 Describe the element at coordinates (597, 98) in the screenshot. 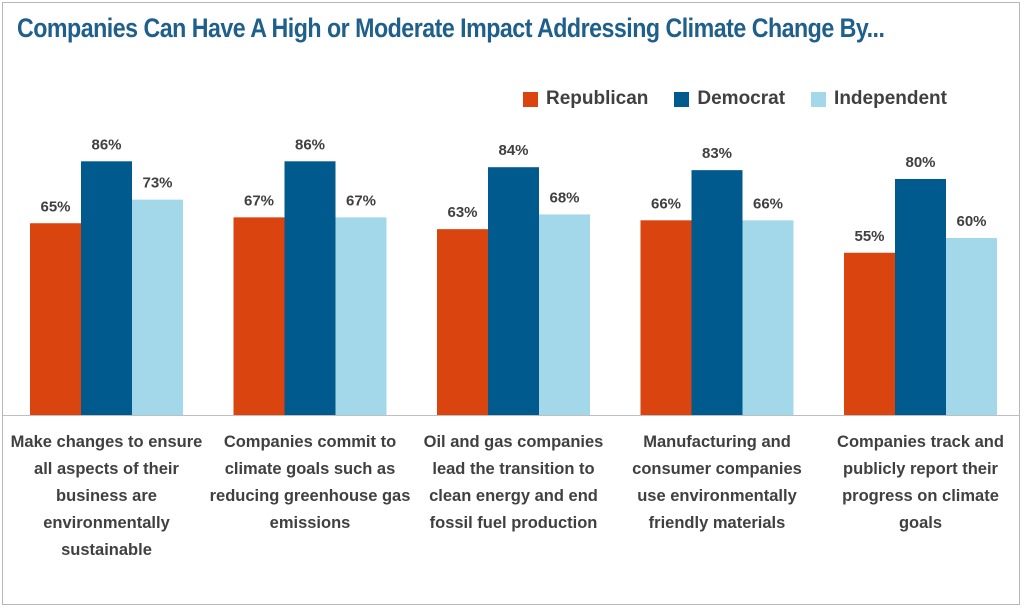

I see `legend-label-republican: Republican` at that location.